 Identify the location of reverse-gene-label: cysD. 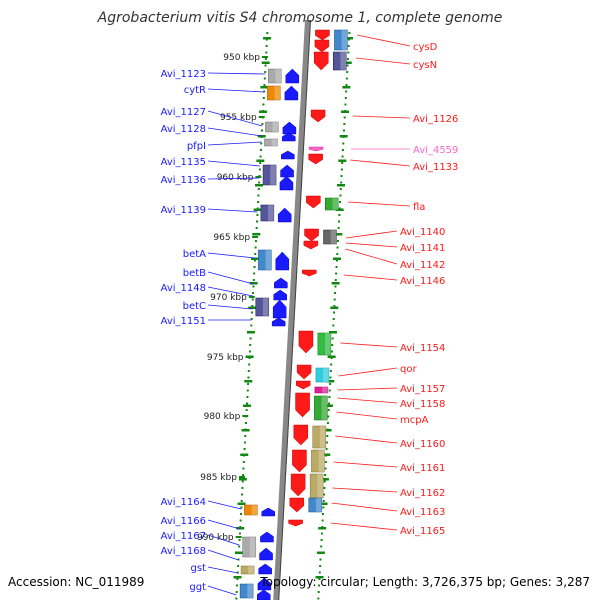
(425, 47).